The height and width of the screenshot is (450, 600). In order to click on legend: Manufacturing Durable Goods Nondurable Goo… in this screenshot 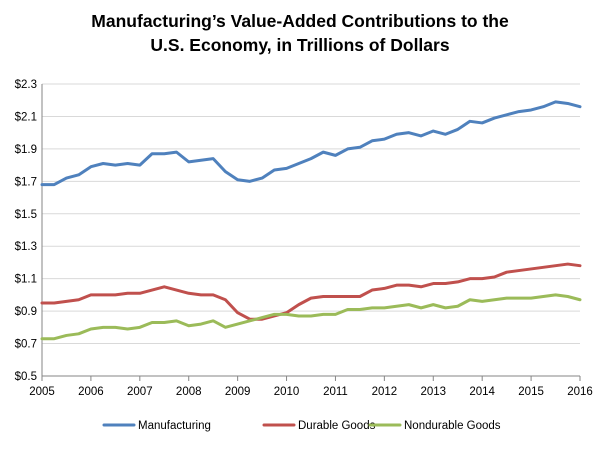, I will do `click(301, 426)`.